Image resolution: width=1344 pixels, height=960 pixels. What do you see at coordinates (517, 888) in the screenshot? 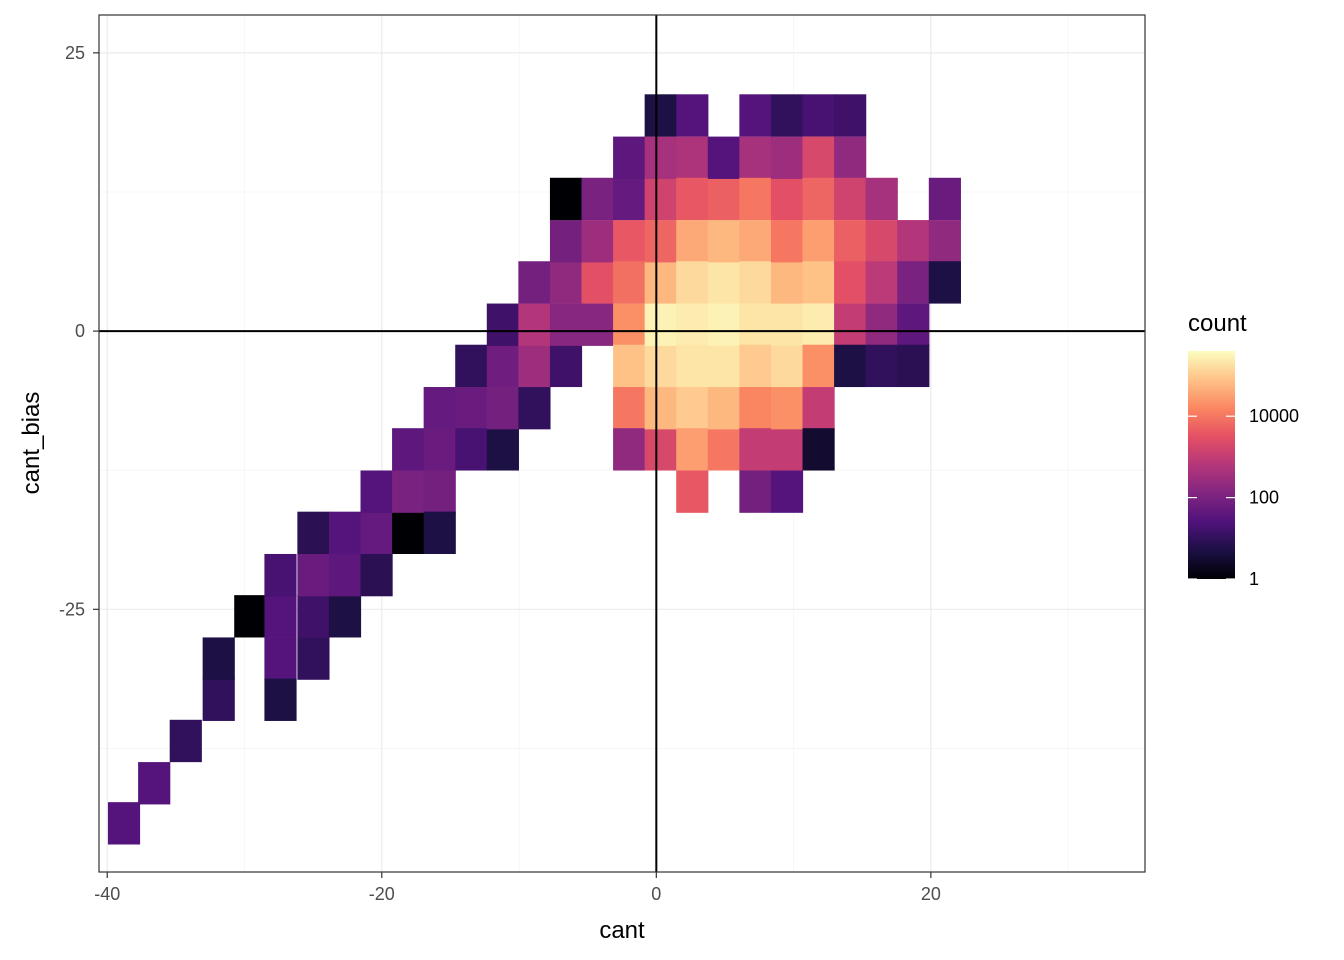
I see `x-axis: -40 -20 0 20` at bounding box center [517, 888].